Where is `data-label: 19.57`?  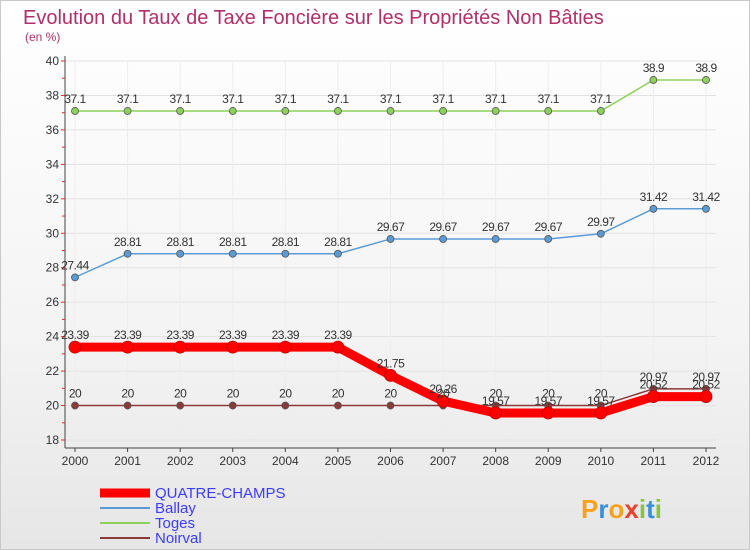
data-label: 19.57 is located at coordinates (548, 401).